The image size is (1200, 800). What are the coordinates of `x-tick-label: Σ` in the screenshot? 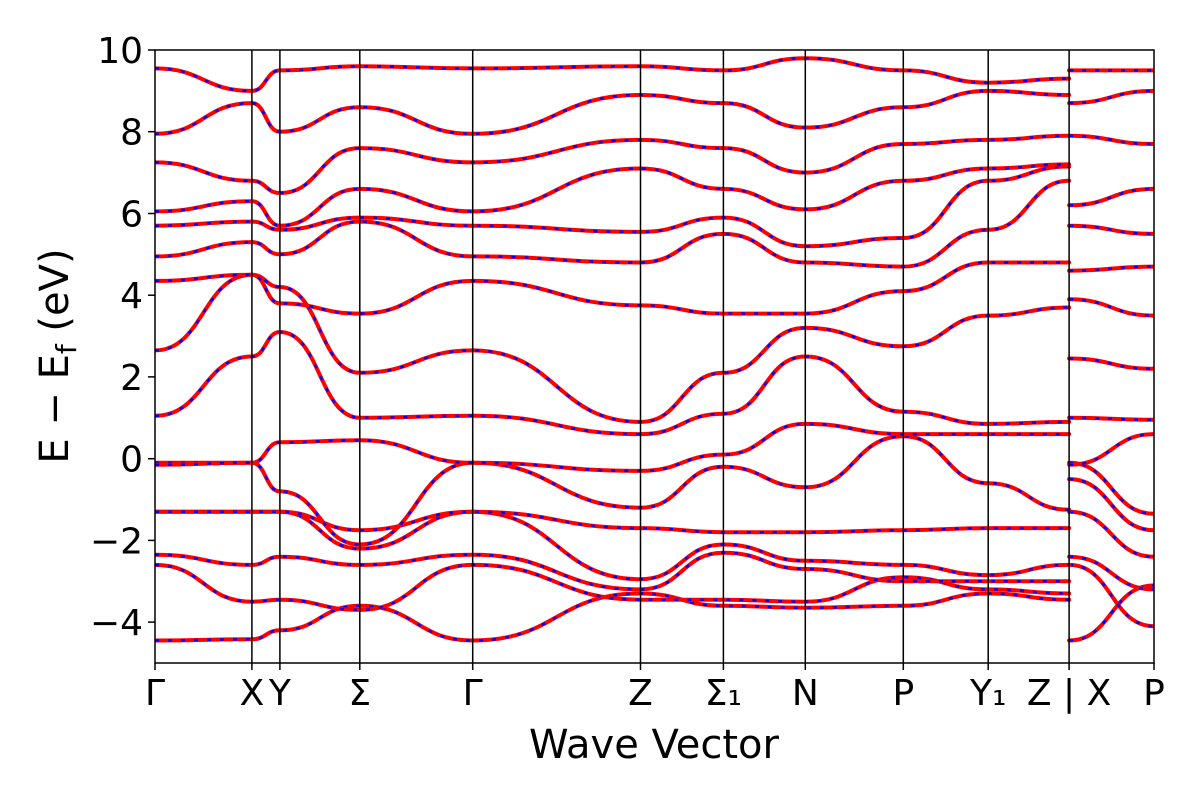 It's located at (359, 693).